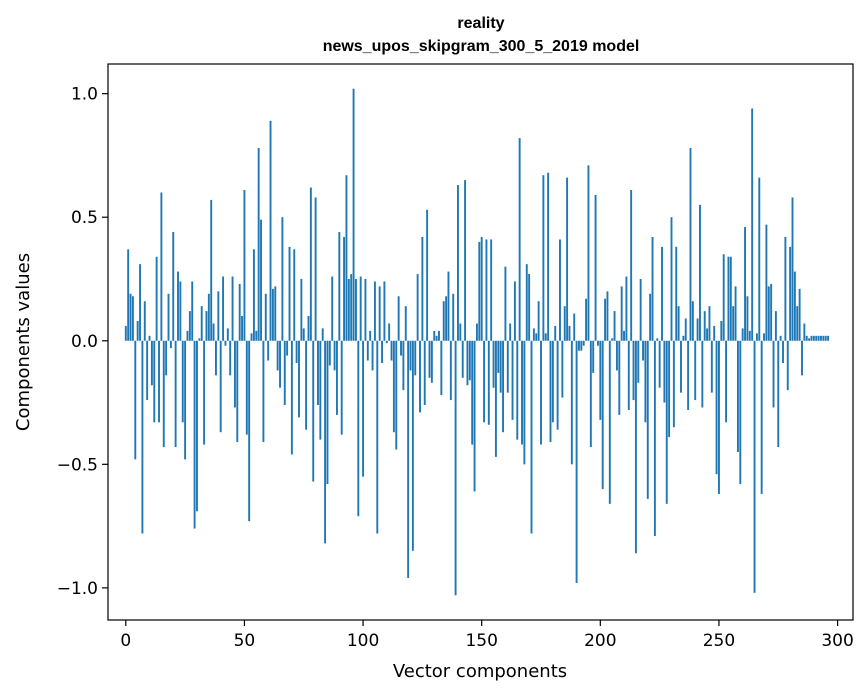  I want to click on y-tick-label: −0.5, so click(77, 465).